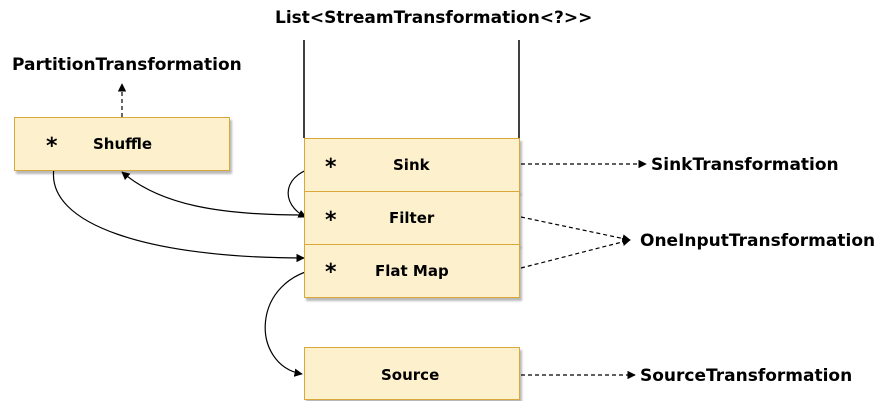 The width and height of the screenshot is (879, 401). What do you see at coordinates (411, 165) in the screenshot?
I see `sink-label: Sink` at bounding box center [411, 165].